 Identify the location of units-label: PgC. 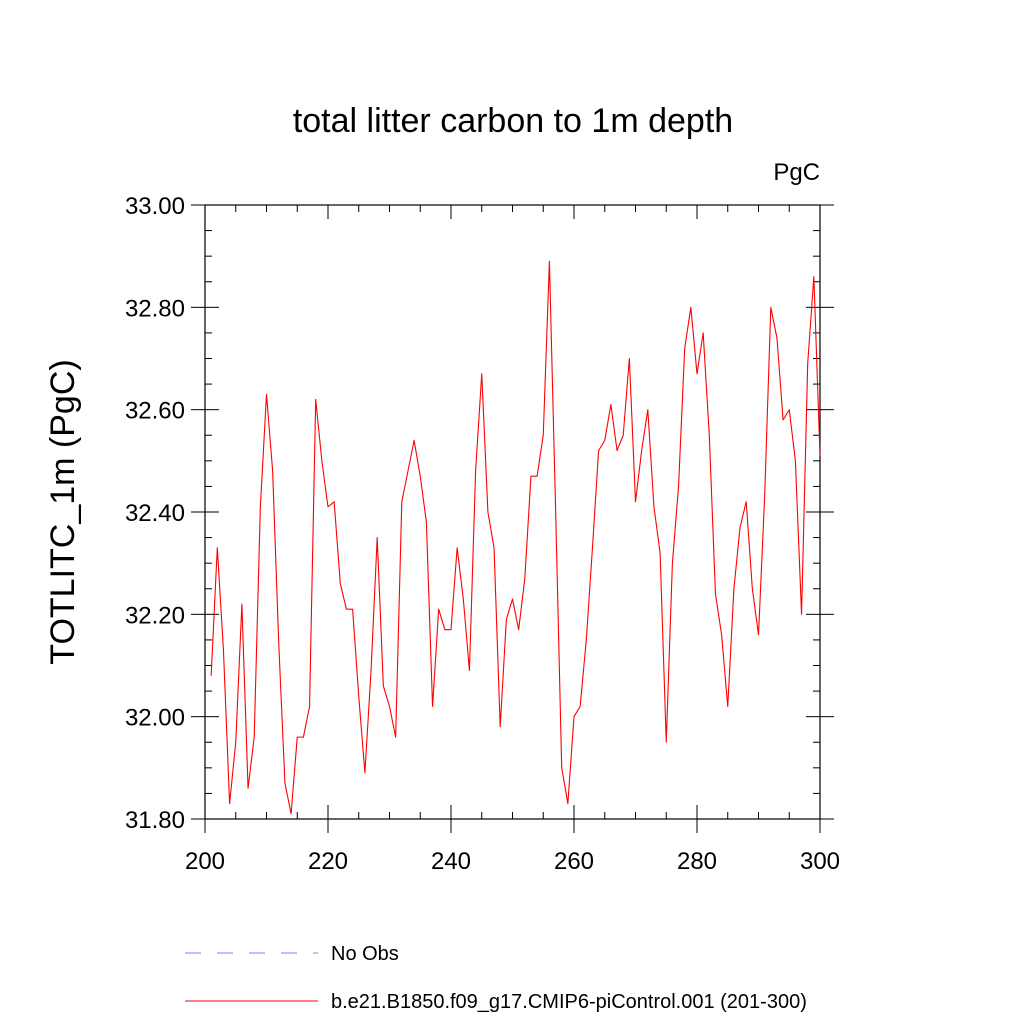
(796, 172).